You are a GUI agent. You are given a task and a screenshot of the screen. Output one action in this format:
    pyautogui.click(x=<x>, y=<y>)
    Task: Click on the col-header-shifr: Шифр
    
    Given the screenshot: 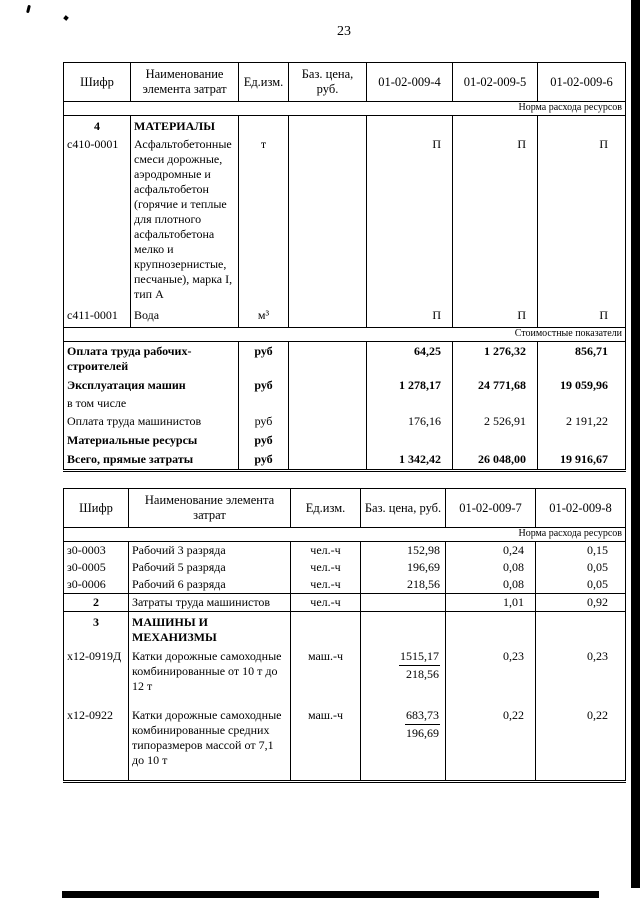 What is the action you would take?
    pyautogui.click(x=96, y=508)
    